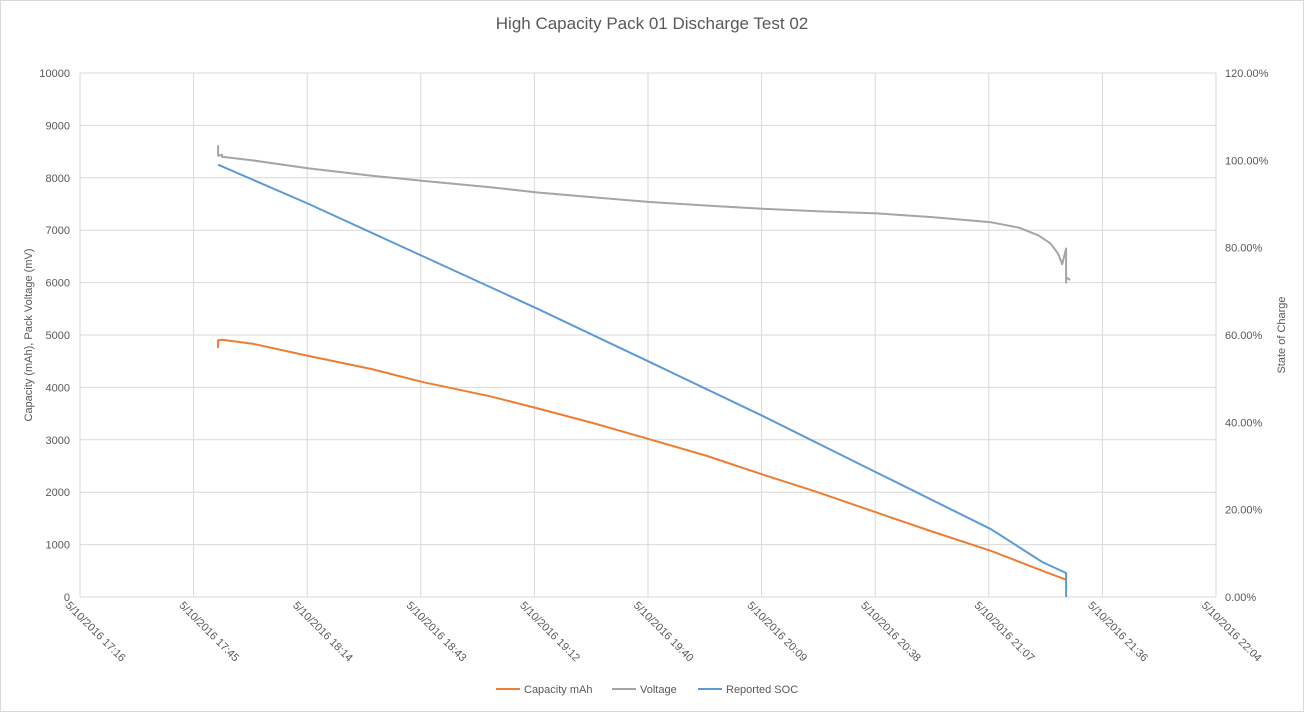  I want to click on legend-label: Voltage, so click(658, 690).